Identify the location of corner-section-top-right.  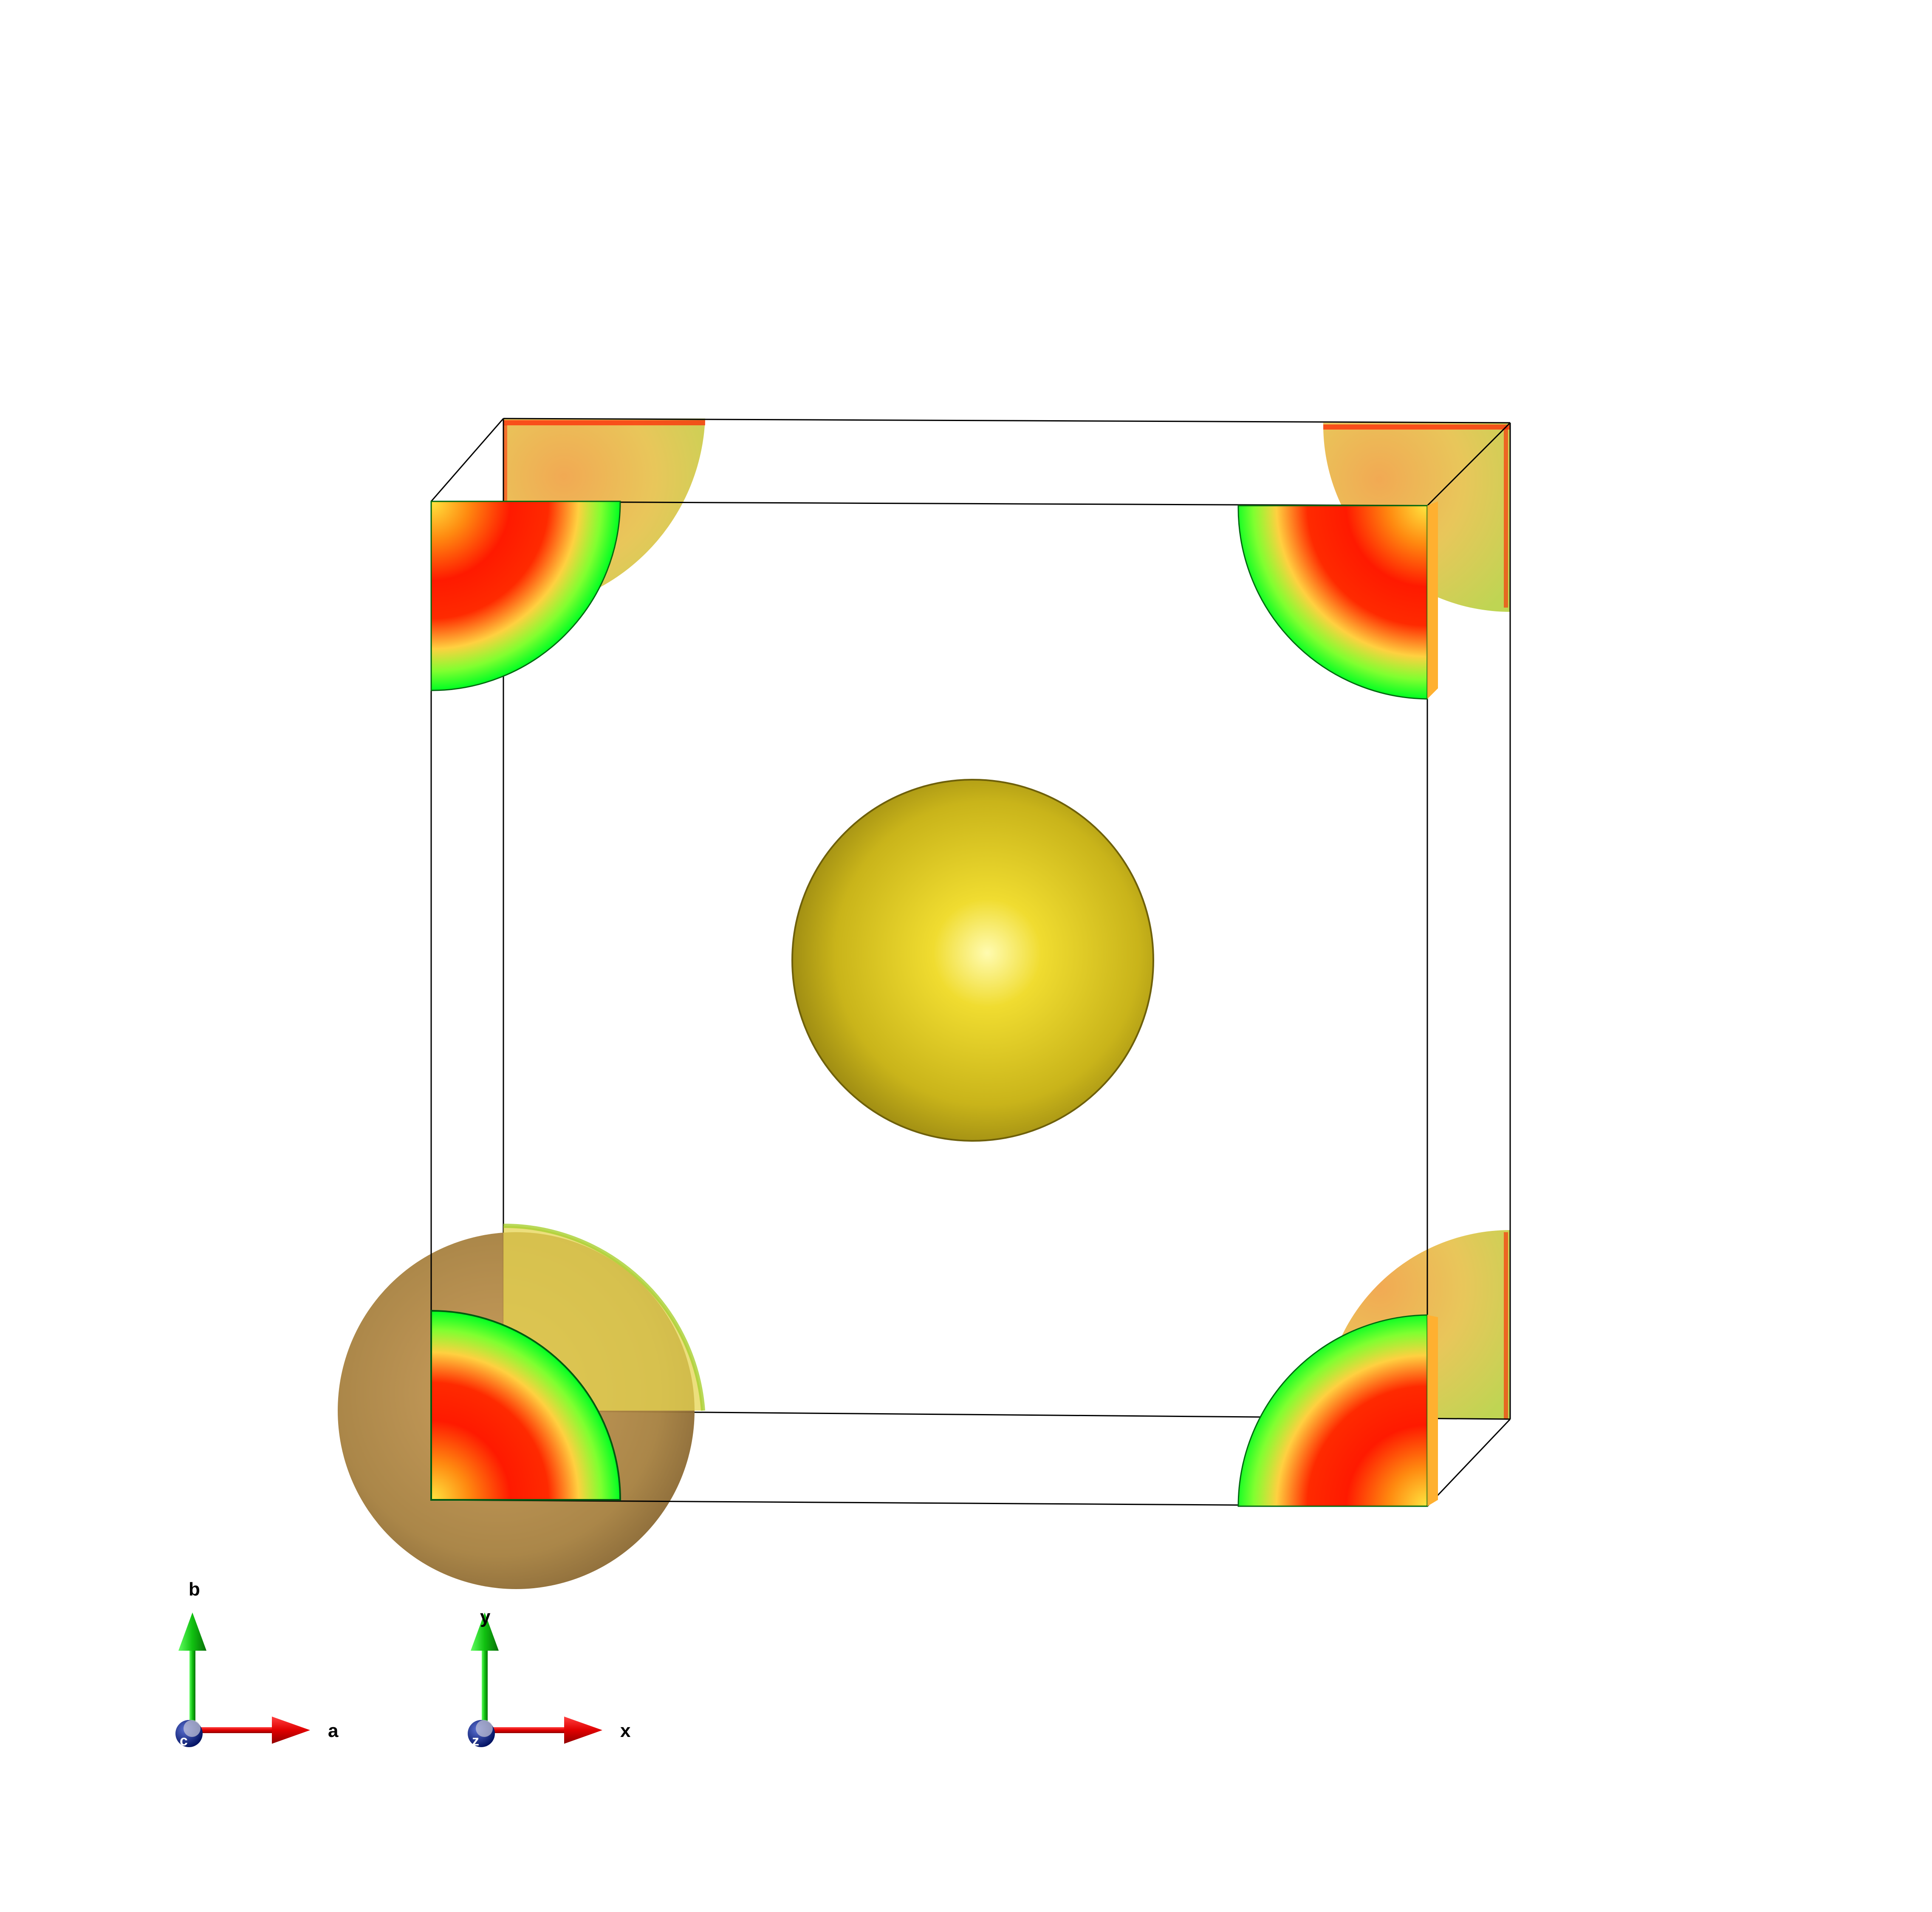
(1337, 600).